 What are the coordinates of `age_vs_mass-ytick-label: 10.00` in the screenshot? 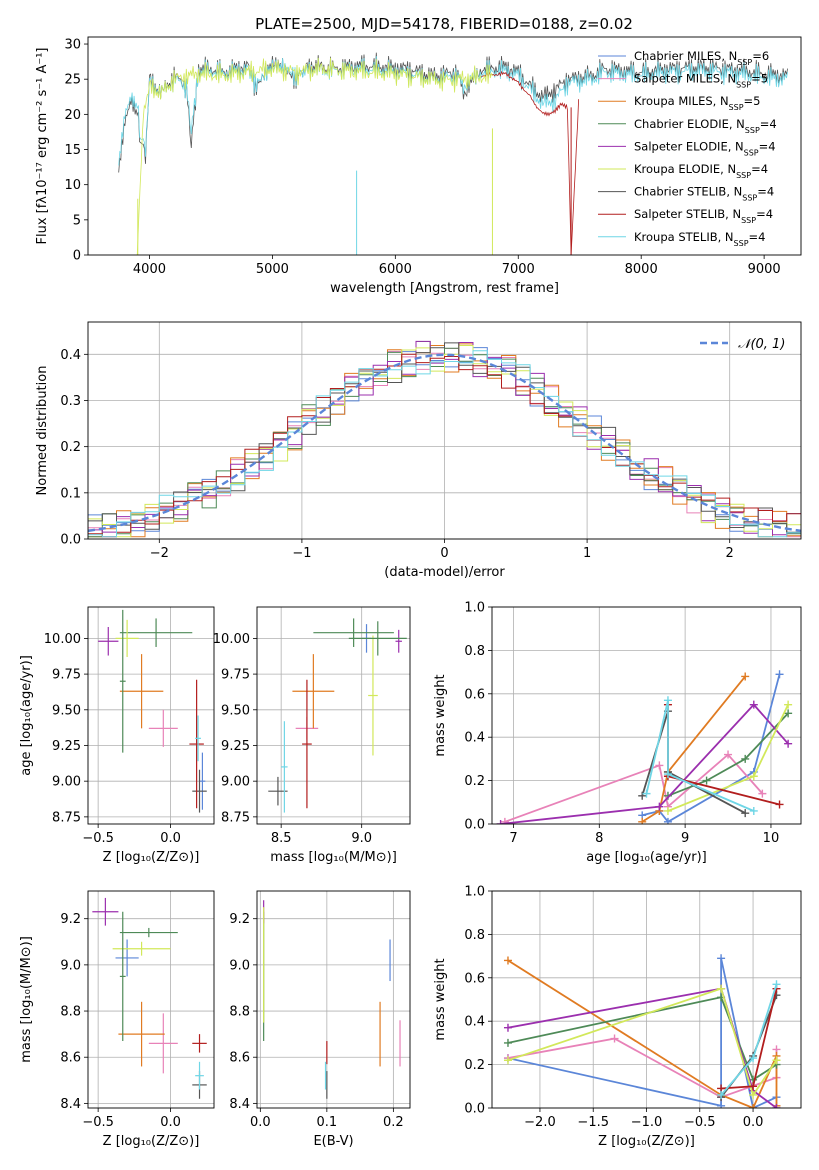 It's located at (231, 639).